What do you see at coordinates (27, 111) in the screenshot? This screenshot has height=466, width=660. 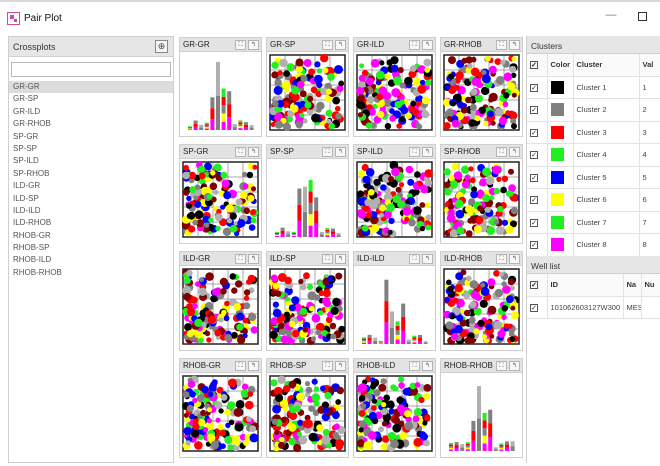 I see `crossplot-item: GR-ILD` at bounding box center [27, 111].